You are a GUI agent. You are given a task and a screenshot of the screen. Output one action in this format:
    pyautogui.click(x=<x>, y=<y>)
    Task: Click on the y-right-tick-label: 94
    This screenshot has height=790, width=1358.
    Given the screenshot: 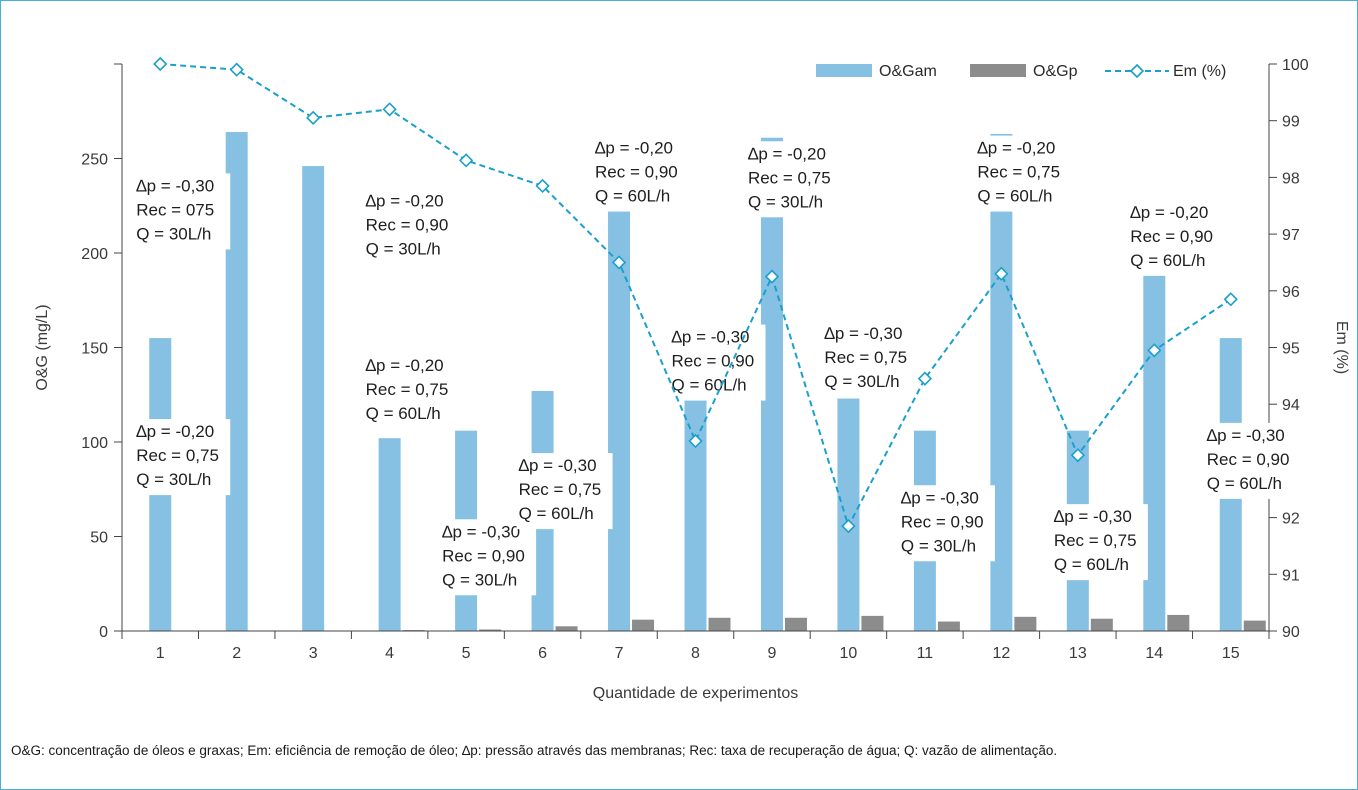 What is the action you would take?
    pyautogui.click(x=1291, y=405)
    